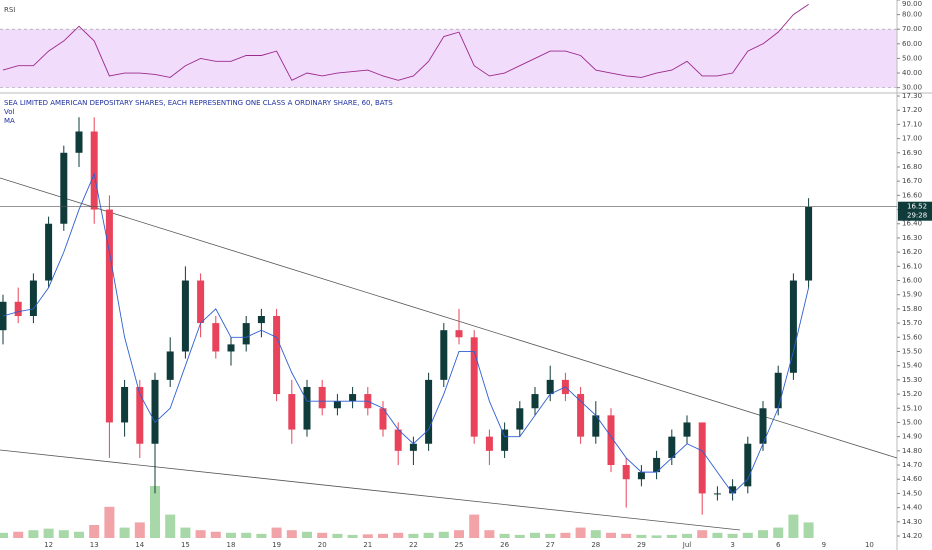  What do you see at coordinates (912, 224) in the screenshot?
I see `y-tick-label: 16.40` at bounding box center [912, 224].